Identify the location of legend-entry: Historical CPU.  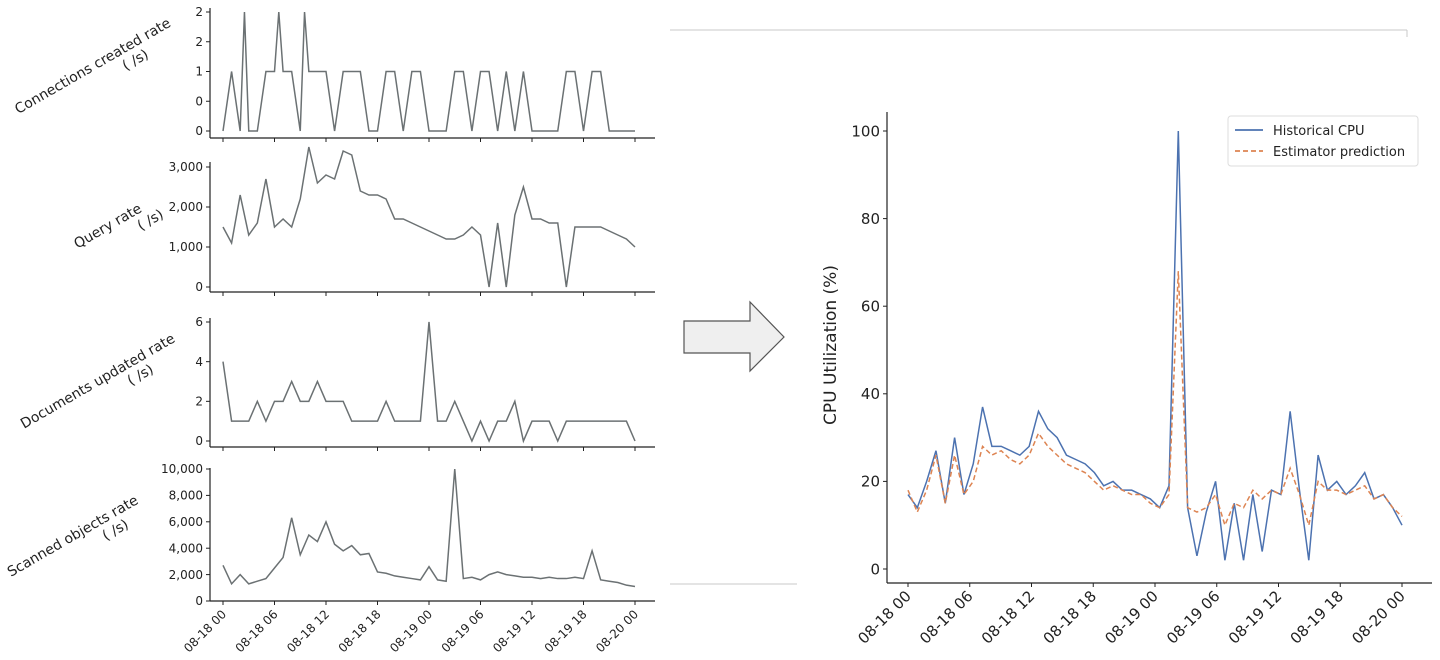
(1318, 131).